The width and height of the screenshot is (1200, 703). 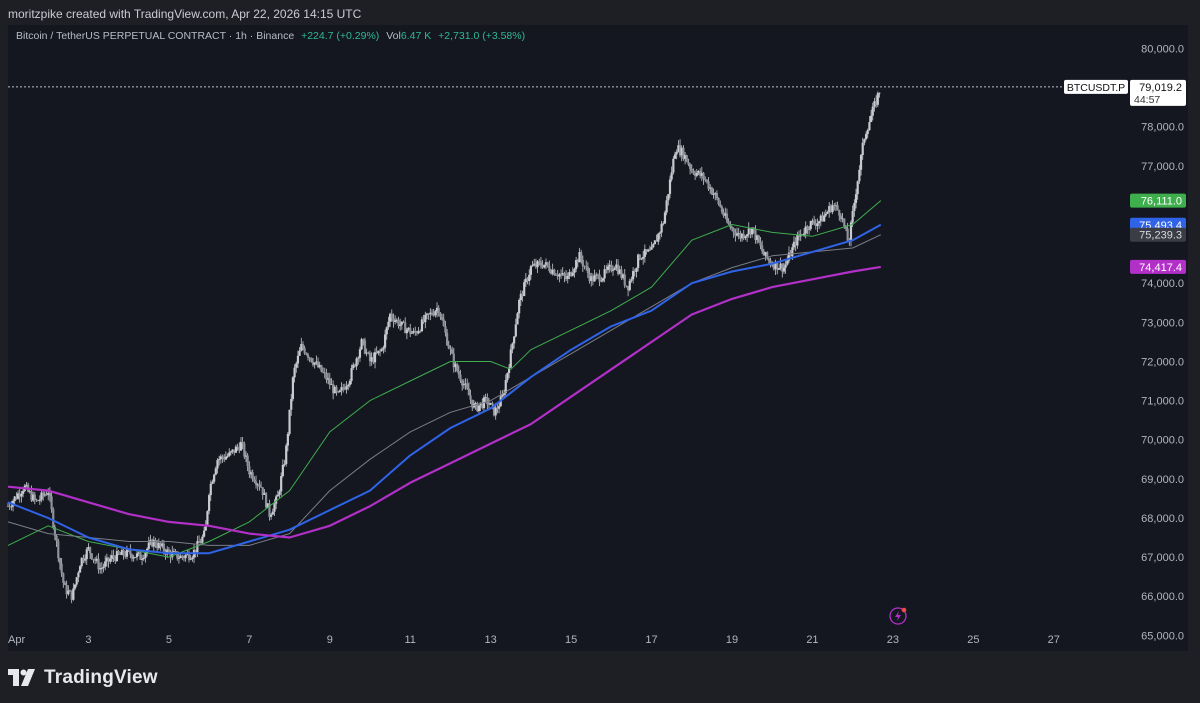 I want to click on x-tick-label: 23, so click(x=893, y=640).